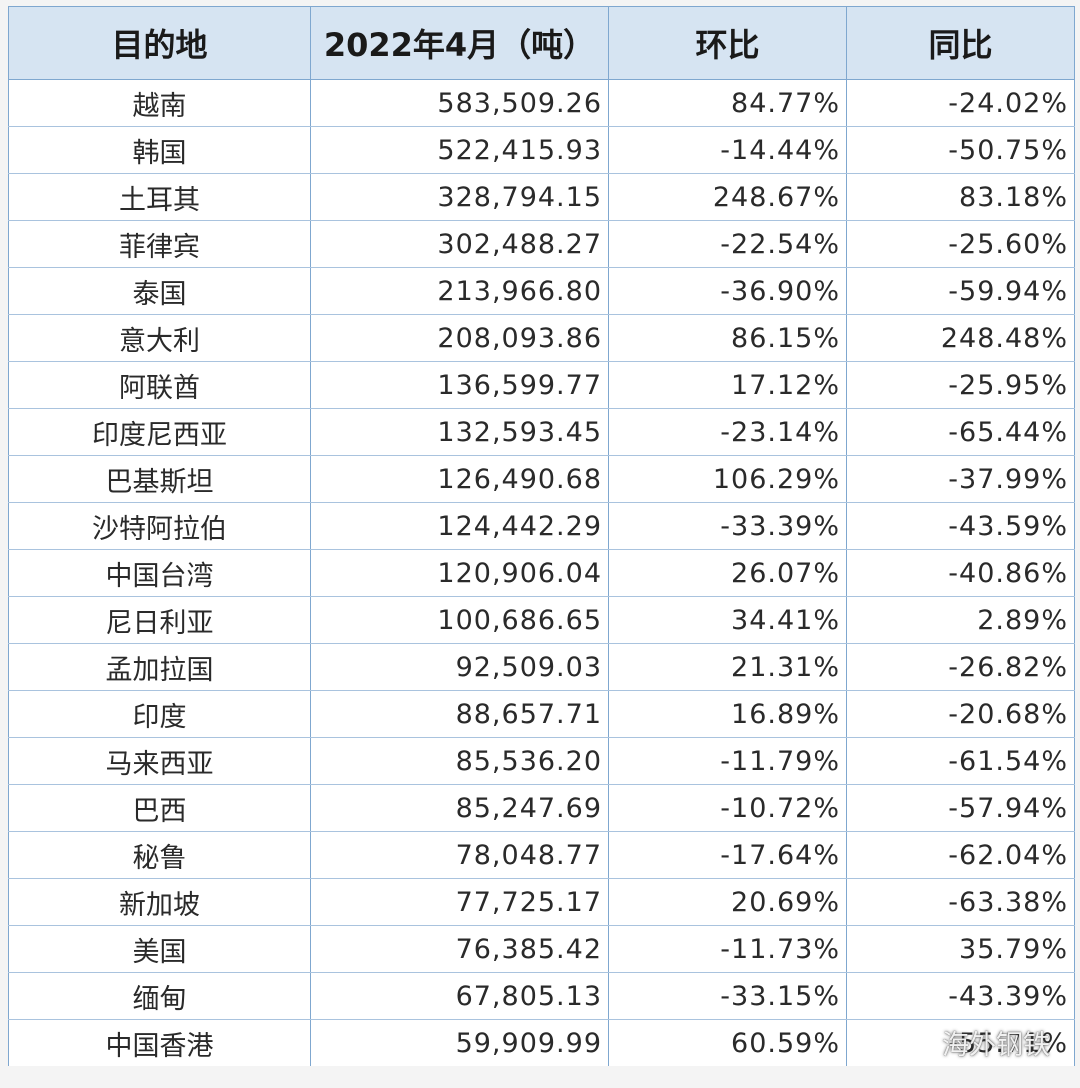 The image size is (1080, 1088). Describe the element at coordinates (459, 714) in the screenshot. I see `cell-volume: 88,657.71` at that location.